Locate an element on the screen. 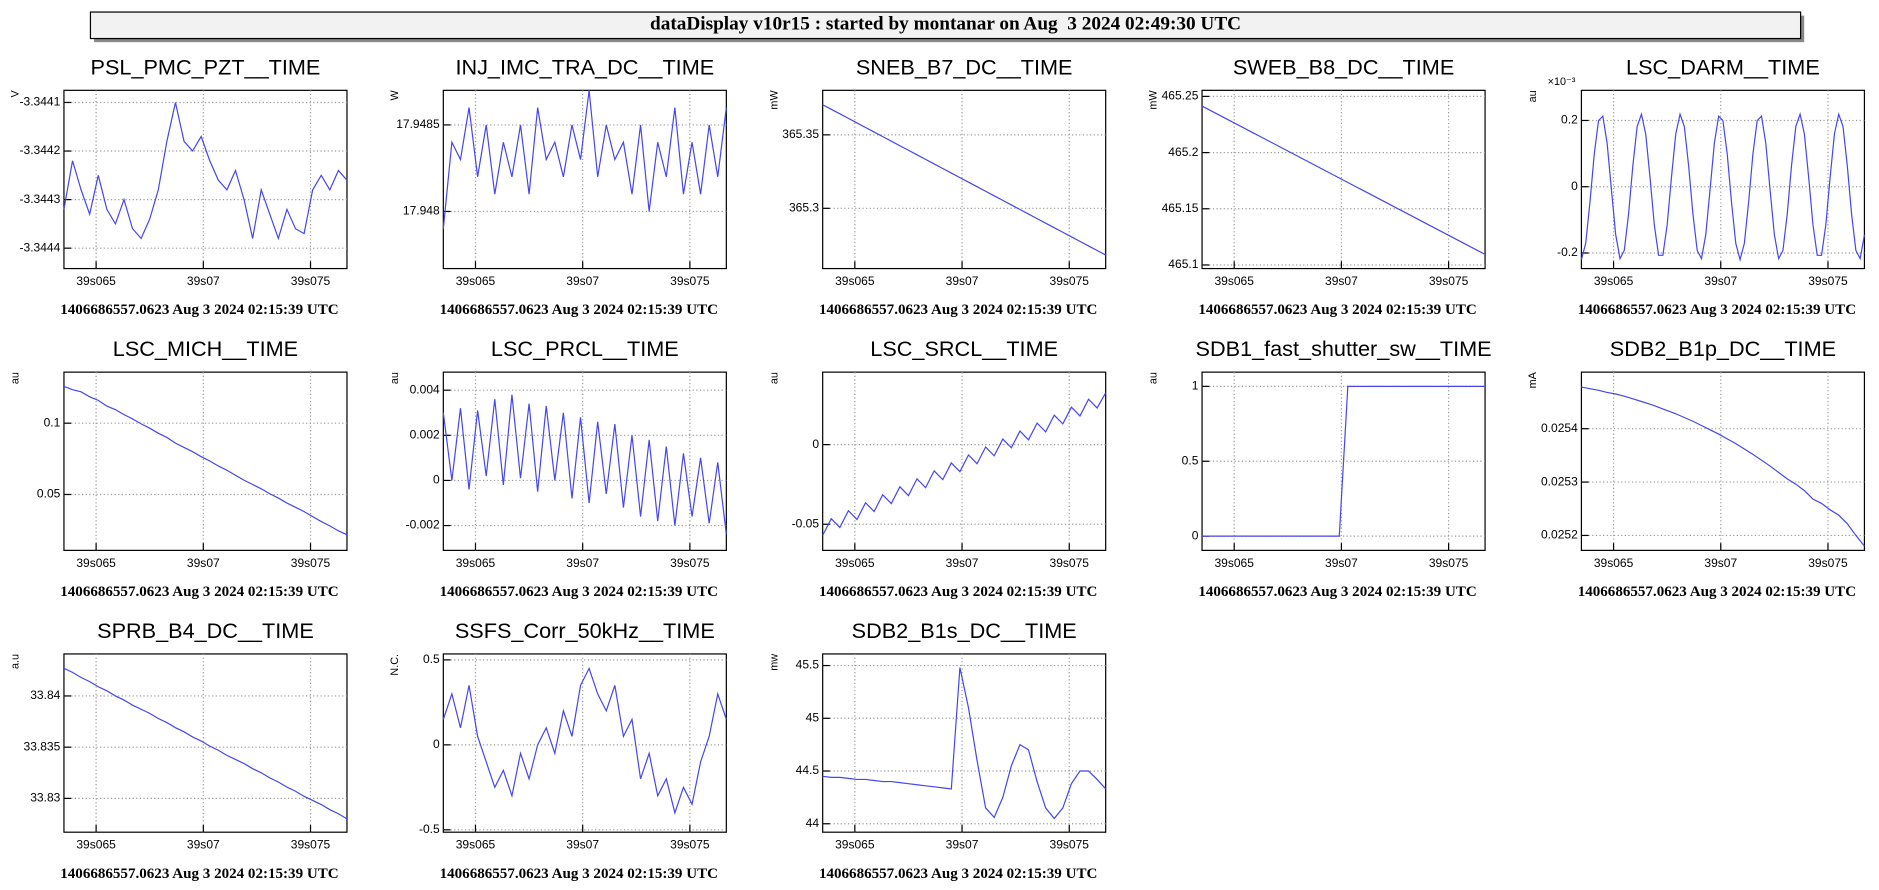  y-tick-label: 44 is located at coordinates (813, 823).